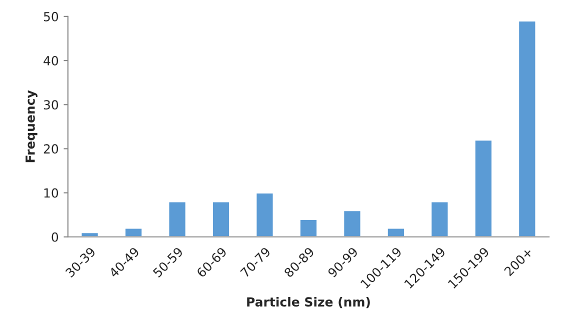 The width and height of the screenshot is (566, 329). What do you see at coordinates (51, 193) in the screenshot?
I see `y-tick-label: 10` at bounding box center [51, 193].